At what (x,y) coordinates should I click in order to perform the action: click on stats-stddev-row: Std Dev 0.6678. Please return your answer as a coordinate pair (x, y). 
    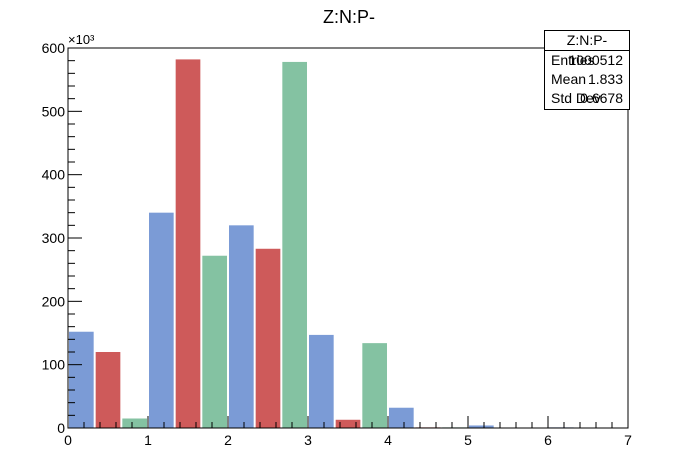
    Looking at the image, I should click on (587, 98).